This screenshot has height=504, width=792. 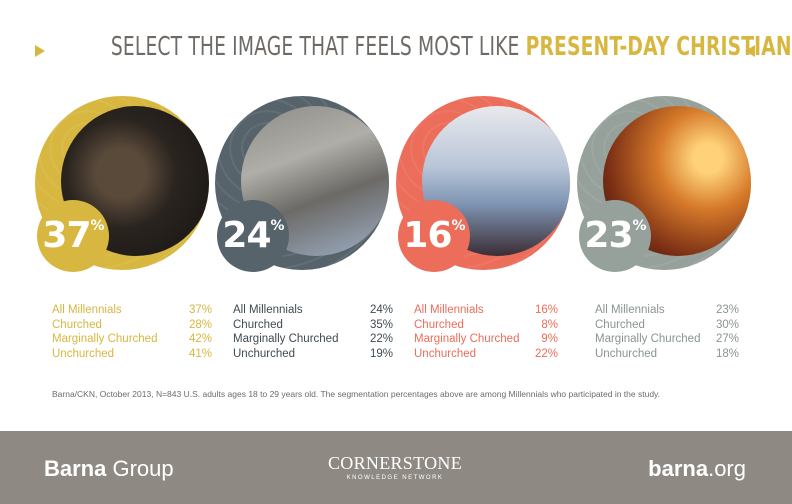 I want to click on cornerstone-logo: CORNERSTONE KNOWLEDGE NETWORK, so click(x=395, y=467).